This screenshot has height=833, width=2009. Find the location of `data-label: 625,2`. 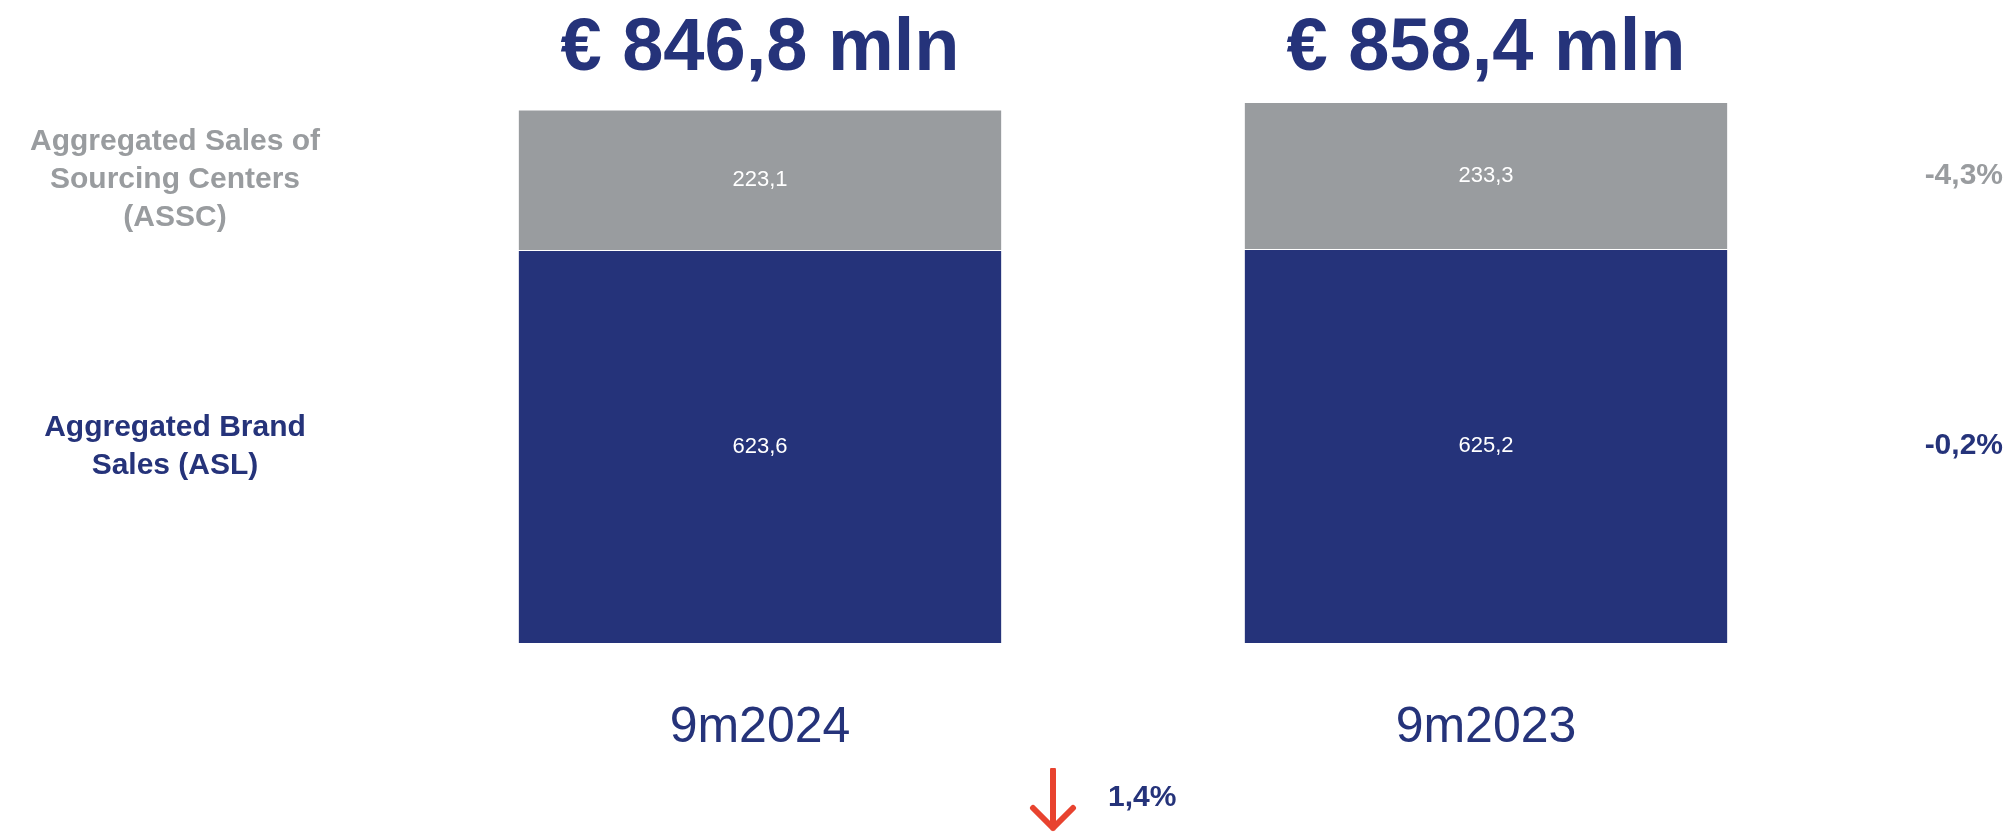

data-label: 625,2 is located at coordinates (1486, 445).